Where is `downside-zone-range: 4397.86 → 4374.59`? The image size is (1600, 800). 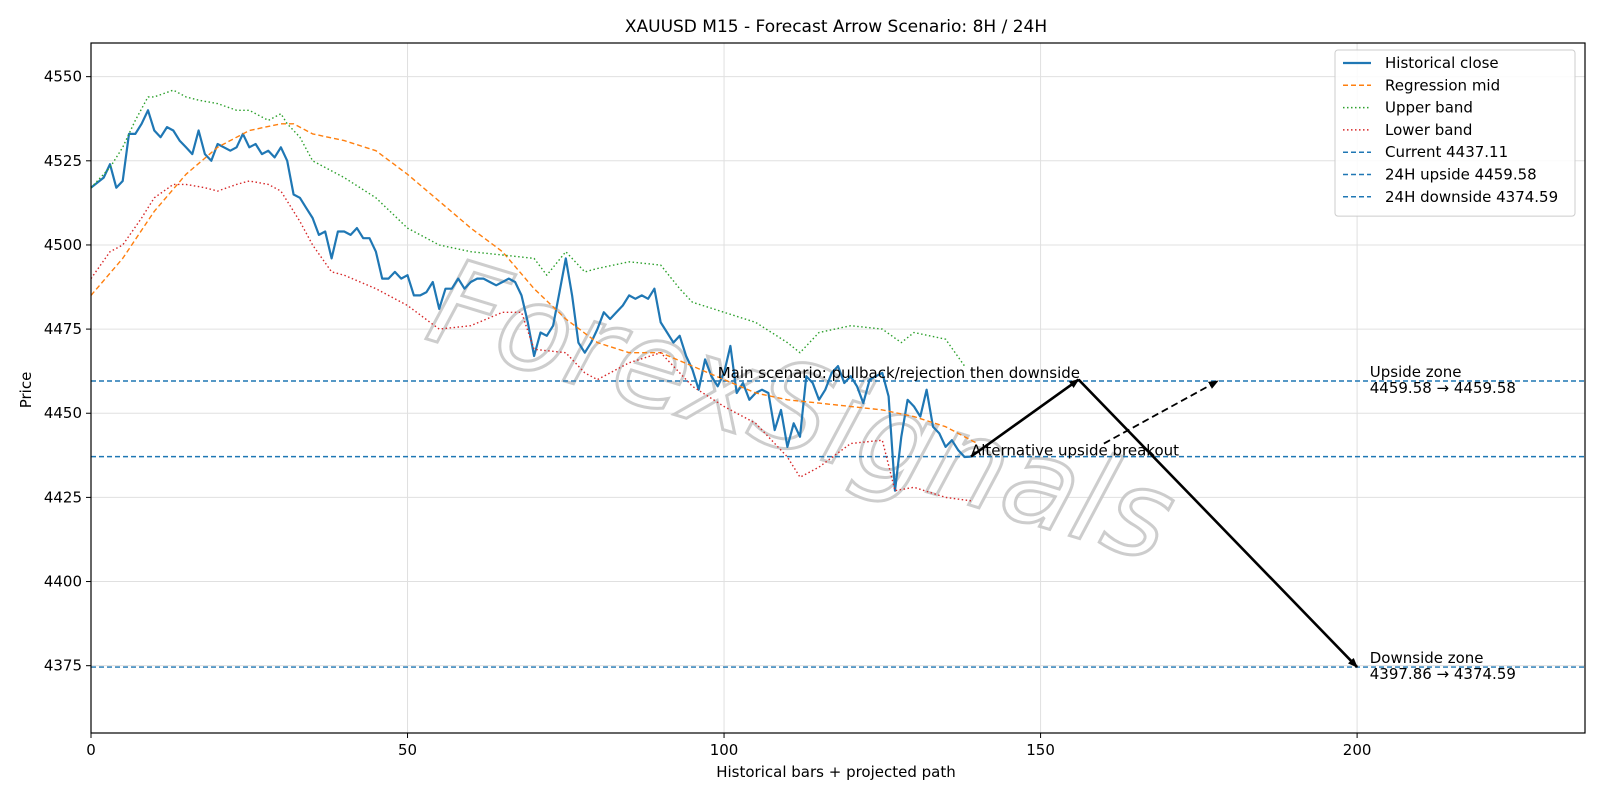 downside-zone-range: 4397.86 → 4374.59 is located at coordinates (1443, 674).